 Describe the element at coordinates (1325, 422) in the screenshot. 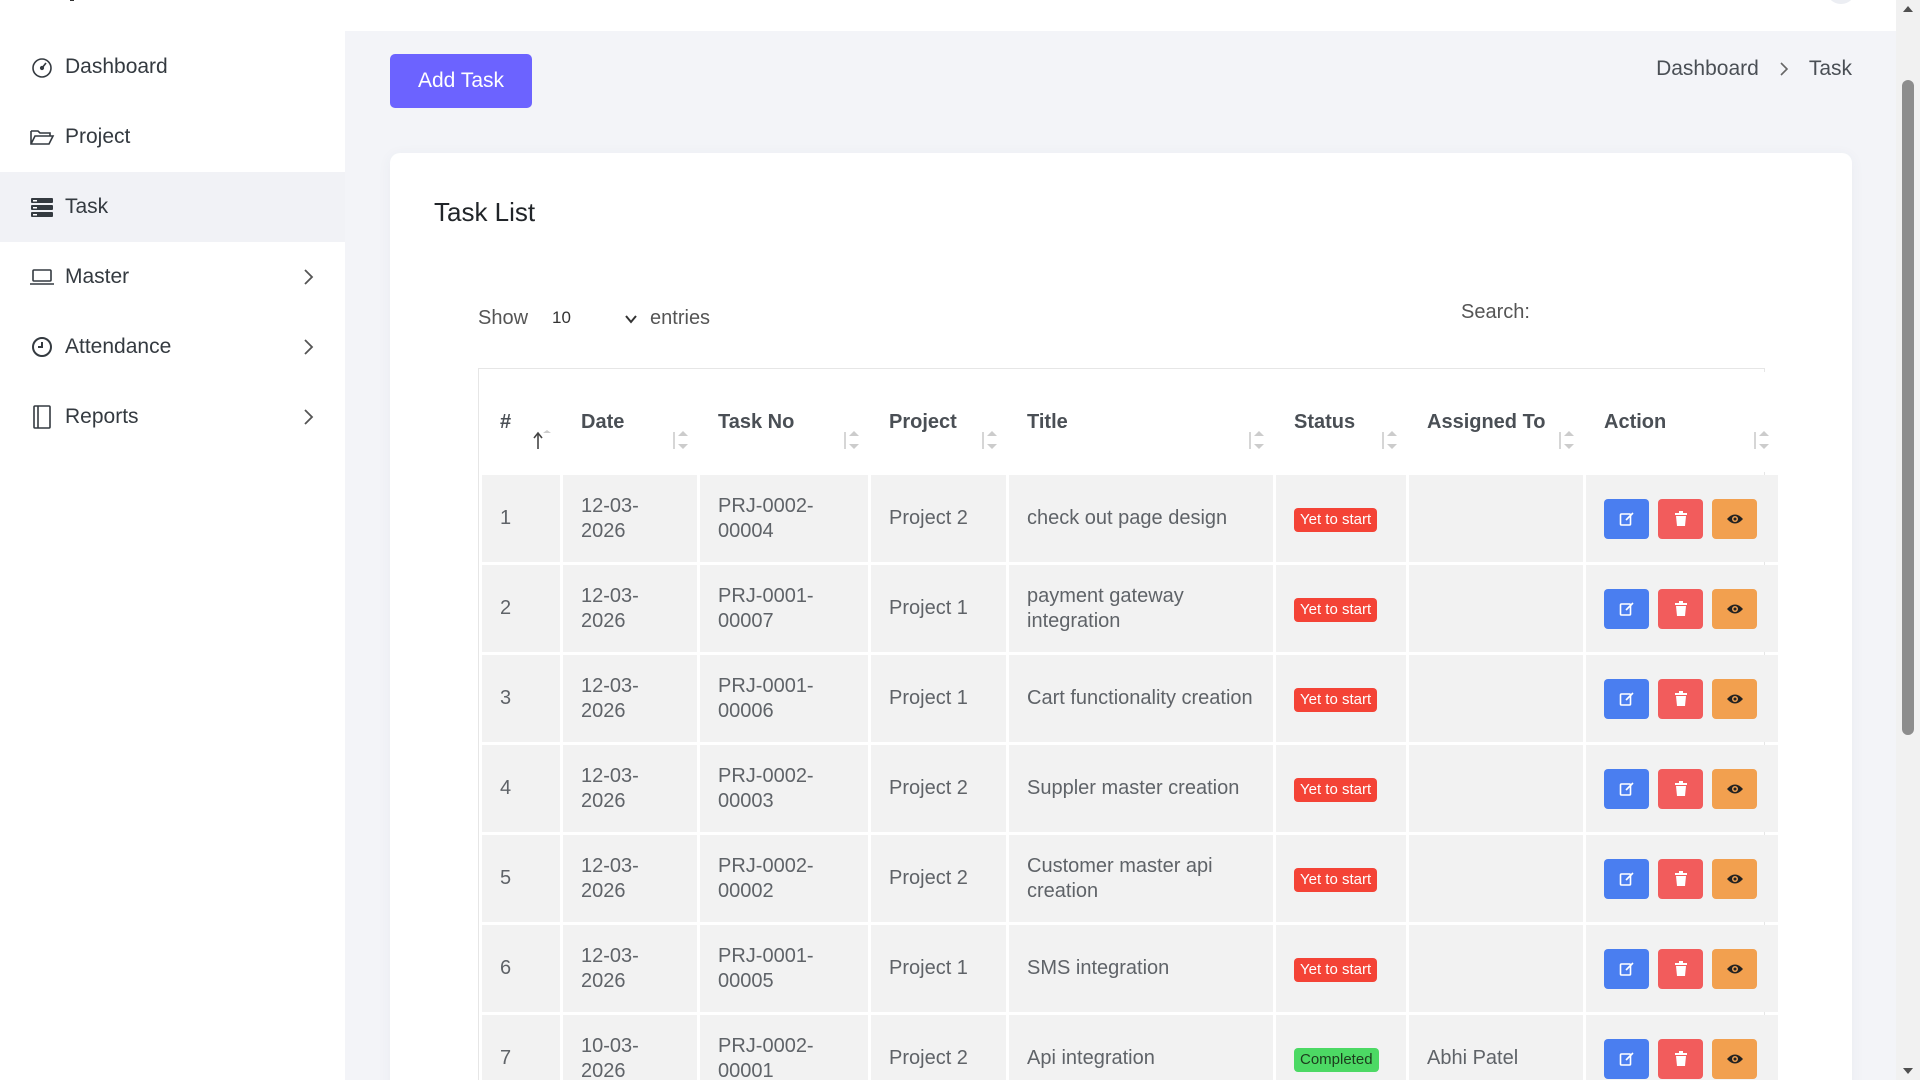

I see `column-header-label: Status` at that location.